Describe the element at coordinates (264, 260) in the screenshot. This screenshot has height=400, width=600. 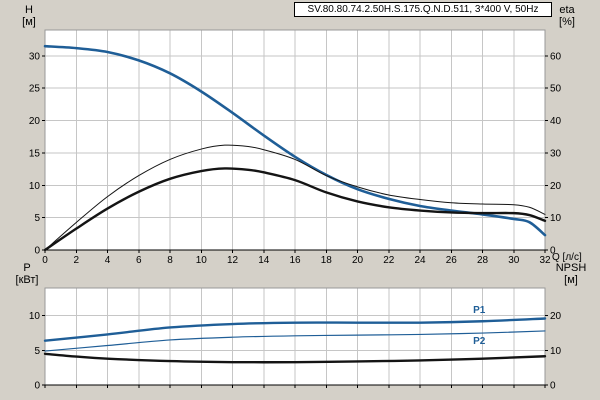
I see `svg-text: 14` at that location.